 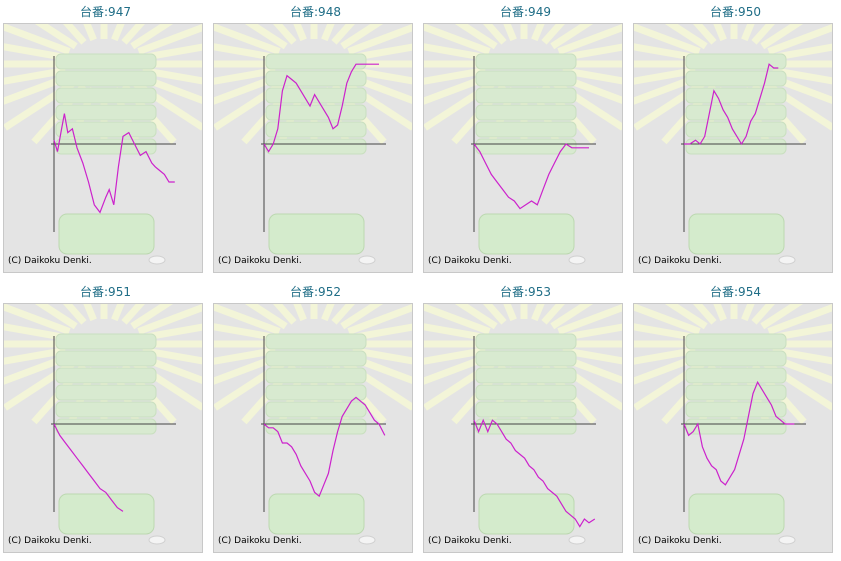 I want to click on coin-icon, so click(x=577, y=540).